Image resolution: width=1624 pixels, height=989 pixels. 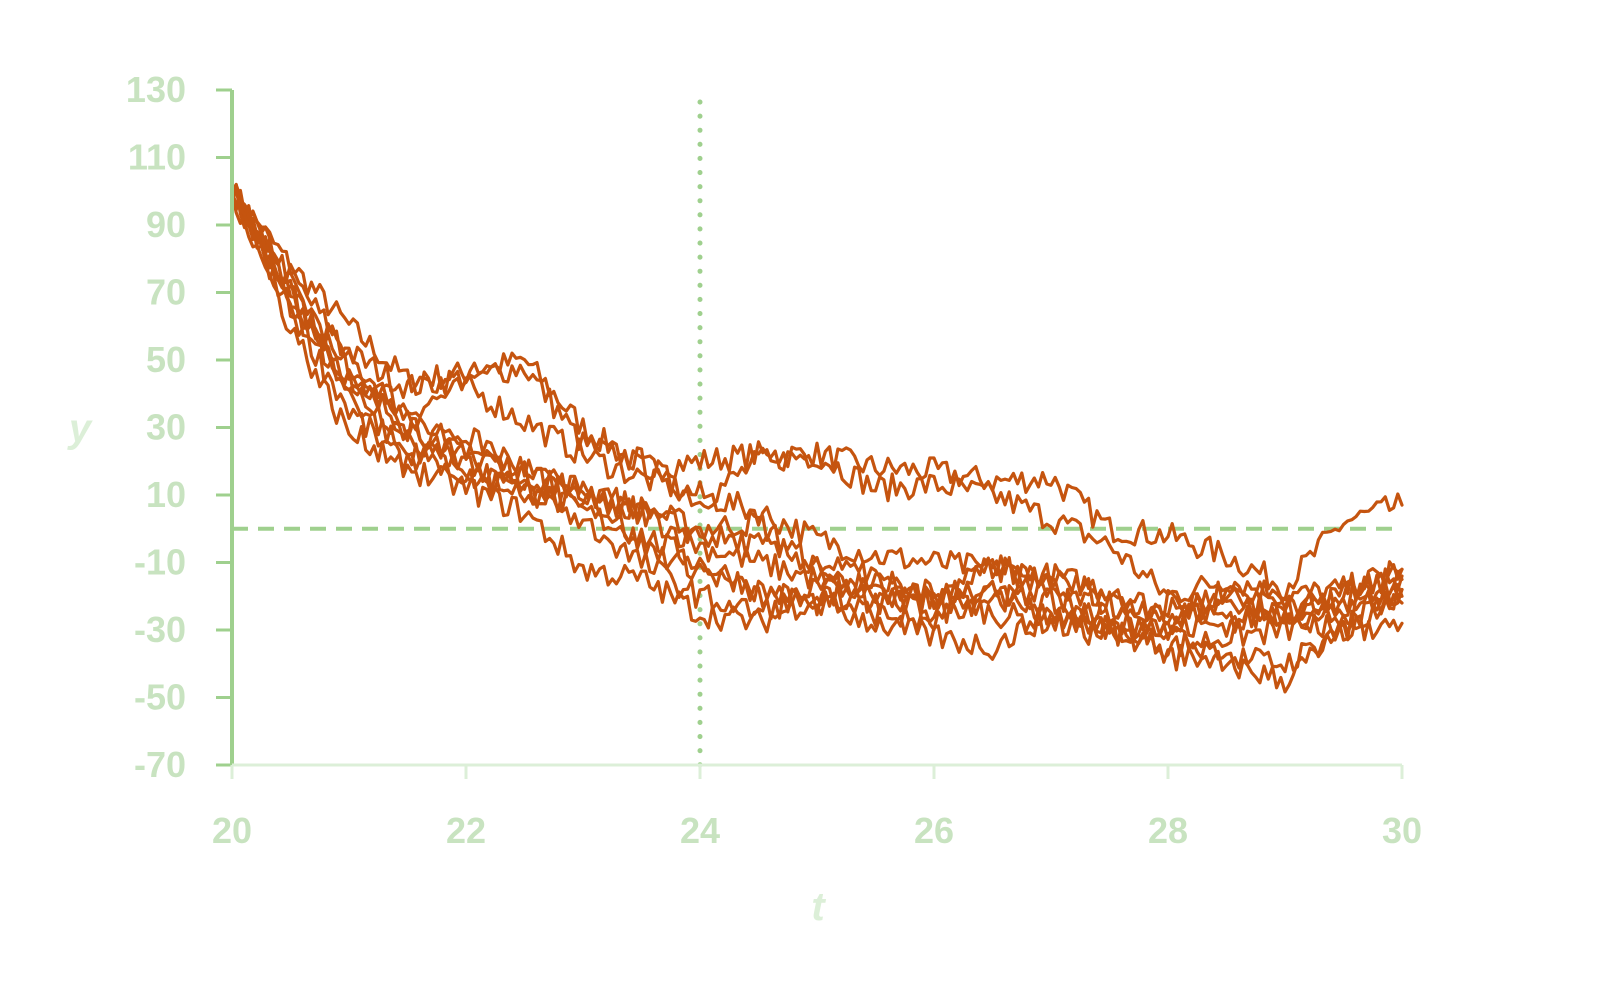 What do you see at coordinates (466, 830) in the screenshot?
I see `x-tick-label: 22` at bounding box center [466, 830].